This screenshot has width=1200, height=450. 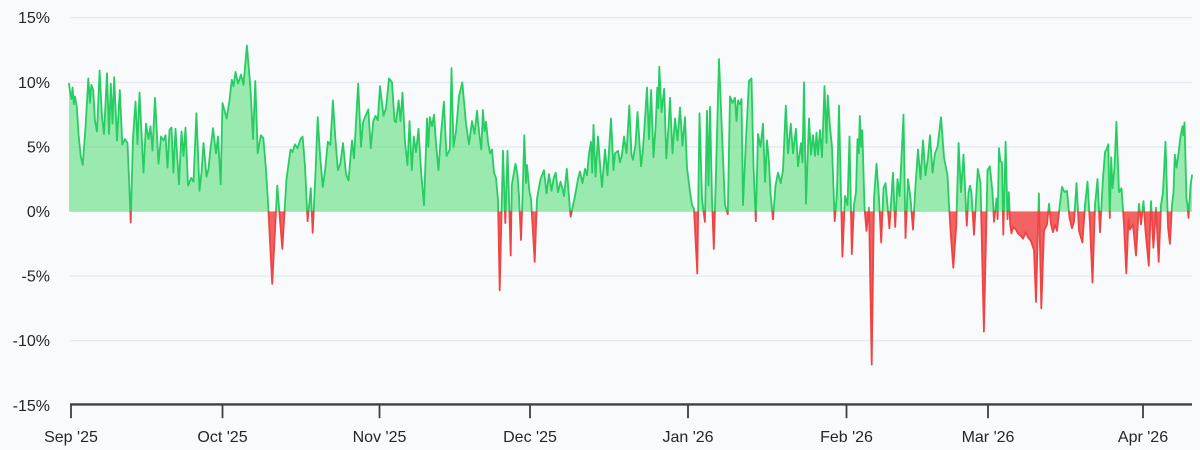 I want to click on svg-text: 15%, so click(x=34, y=18).